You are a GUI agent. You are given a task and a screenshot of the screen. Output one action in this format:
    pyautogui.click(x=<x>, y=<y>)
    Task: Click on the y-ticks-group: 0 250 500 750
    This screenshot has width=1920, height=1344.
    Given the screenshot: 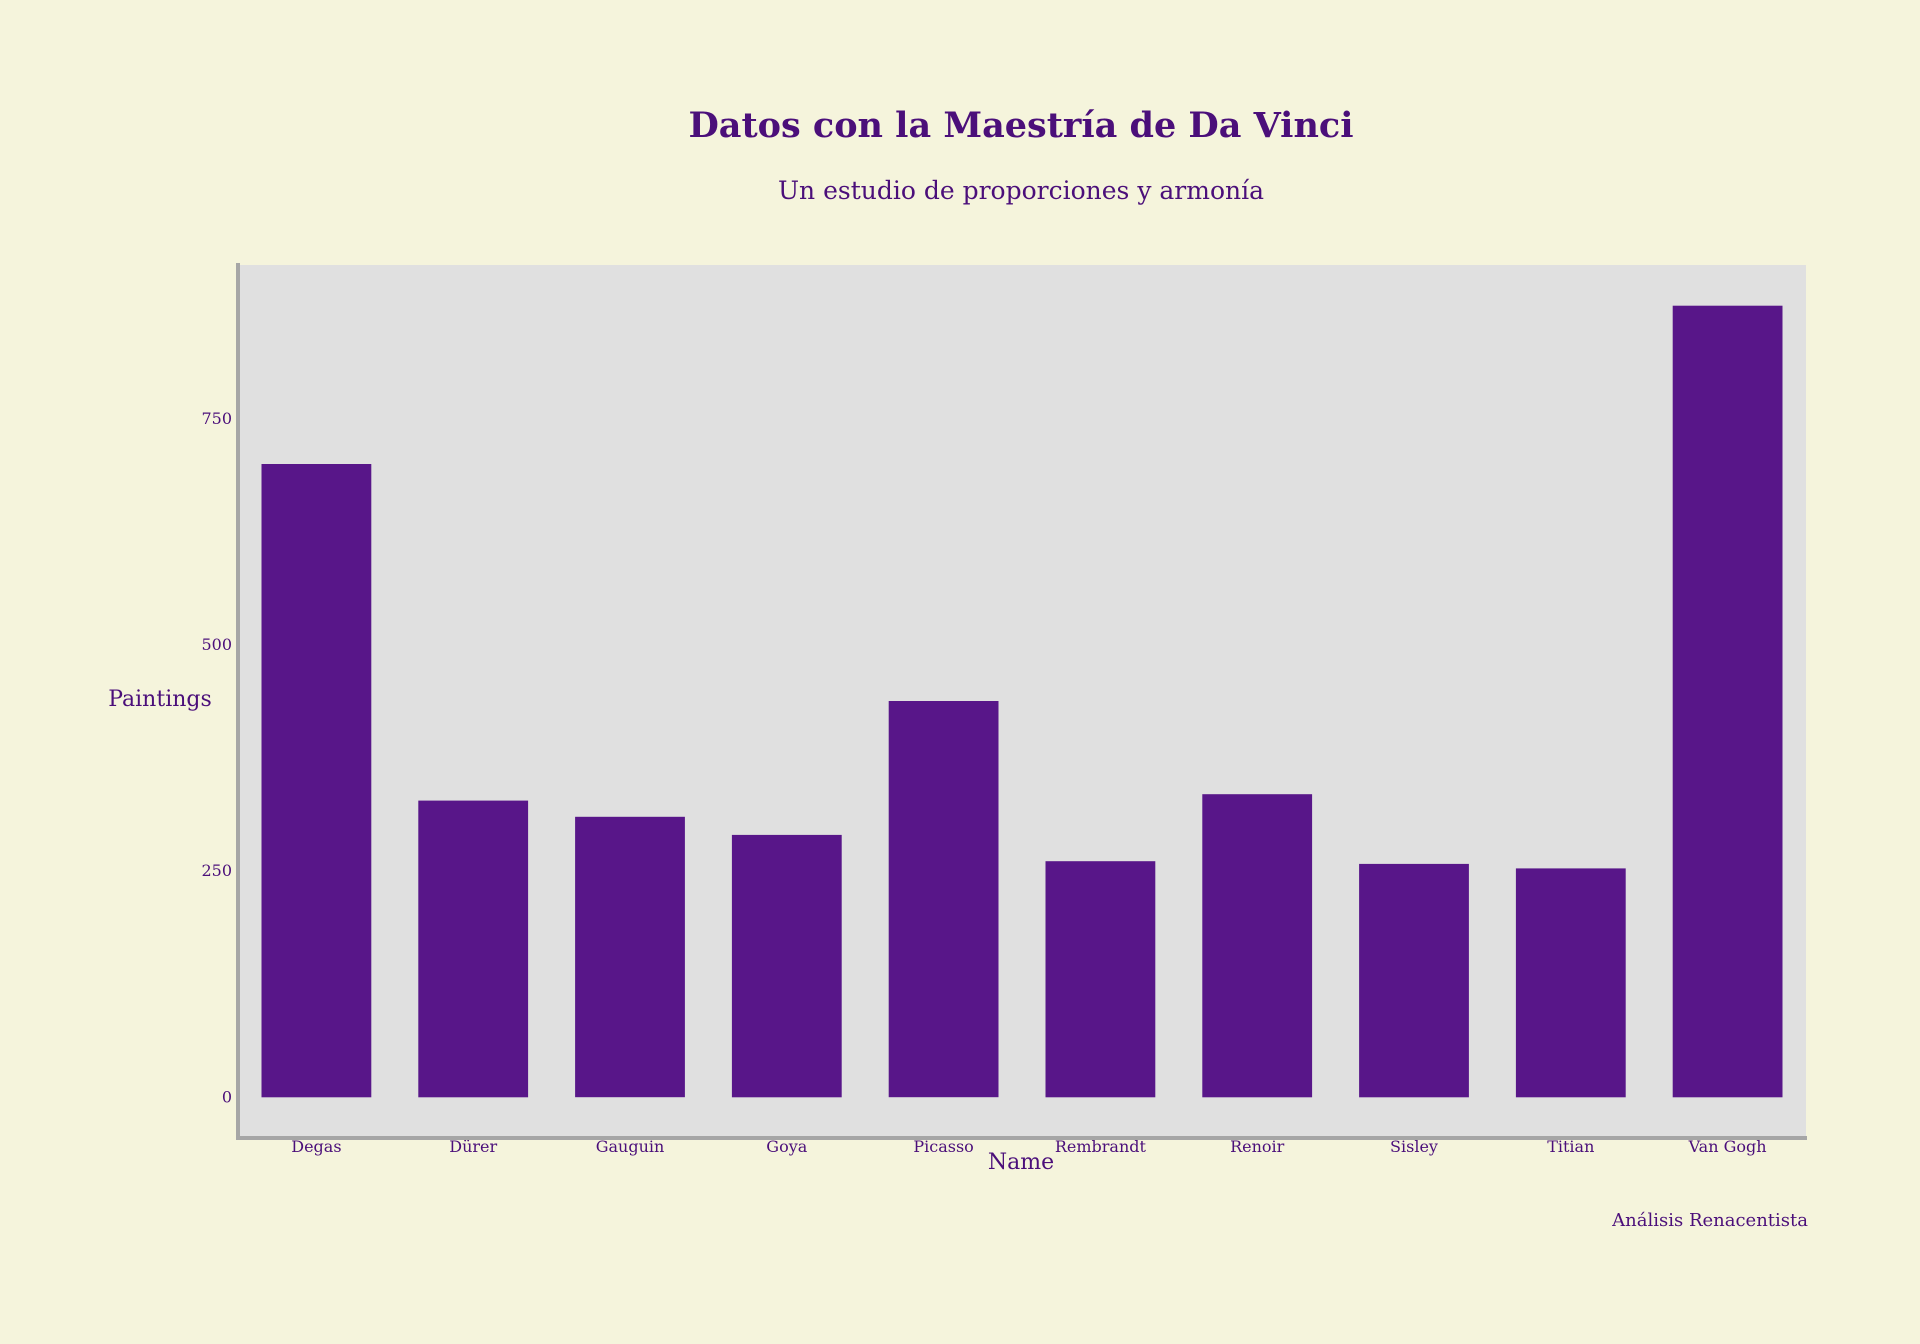 What is the action you would take?
    pyautogui.click(x=216, y=758)
    